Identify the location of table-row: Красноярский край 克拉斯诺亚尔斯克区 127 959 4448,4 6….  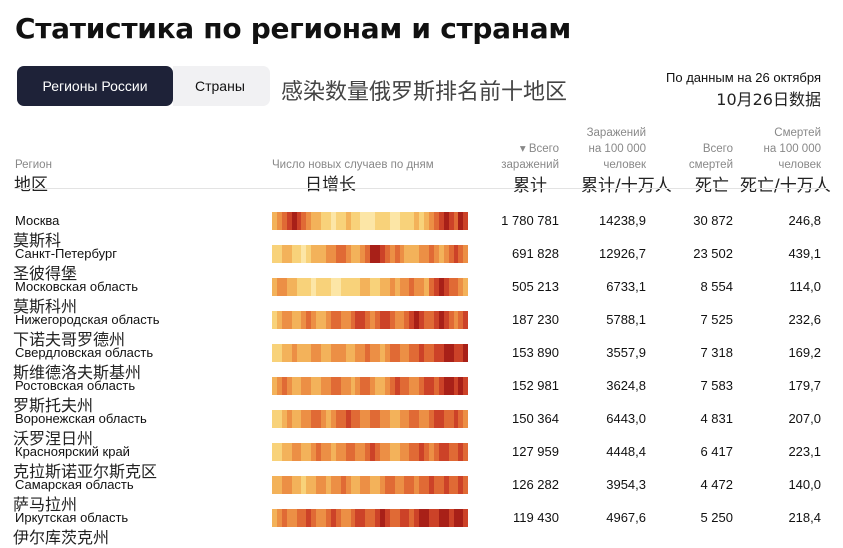
(421, 462).